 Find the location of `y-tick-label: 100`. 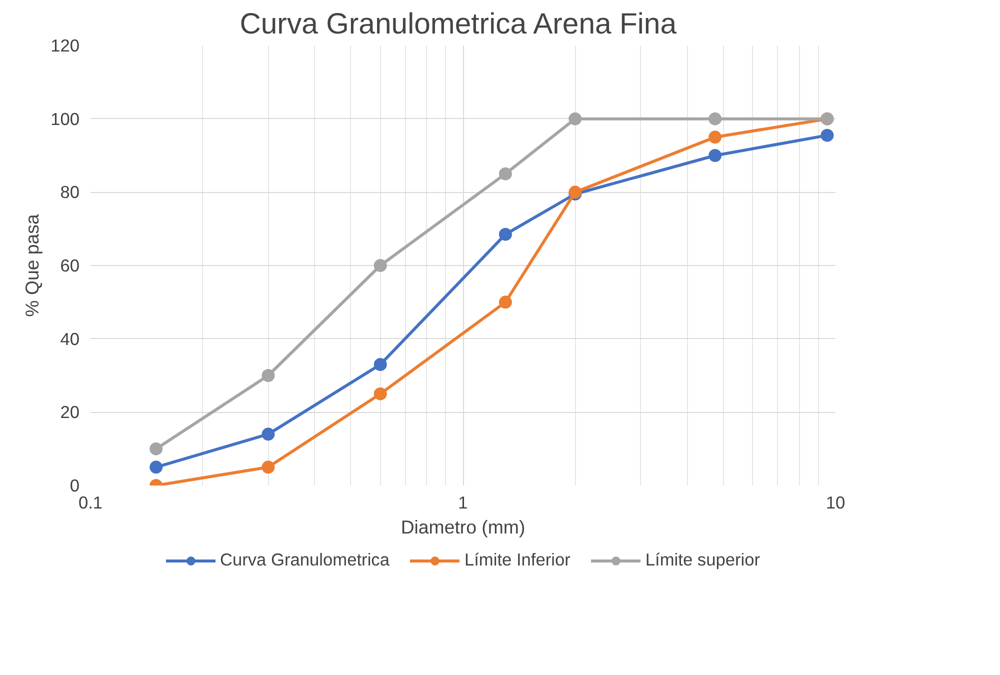

y-tick-label: 100 is located at coordinates (65, 118).